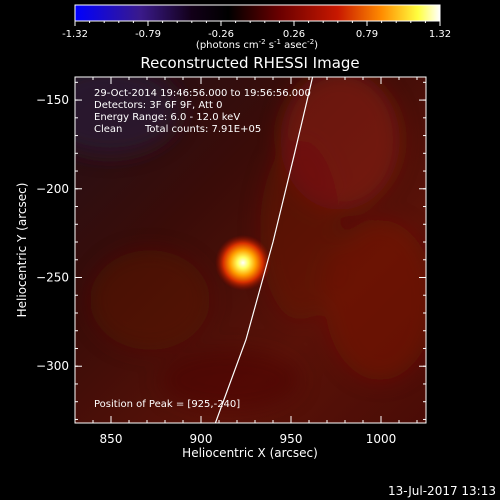 The height and width of the screenshot is (500, 500). What do you see at coordinates (243, 262) in the screenshot?
I see `peak-source` at bounding box center [243, 262].